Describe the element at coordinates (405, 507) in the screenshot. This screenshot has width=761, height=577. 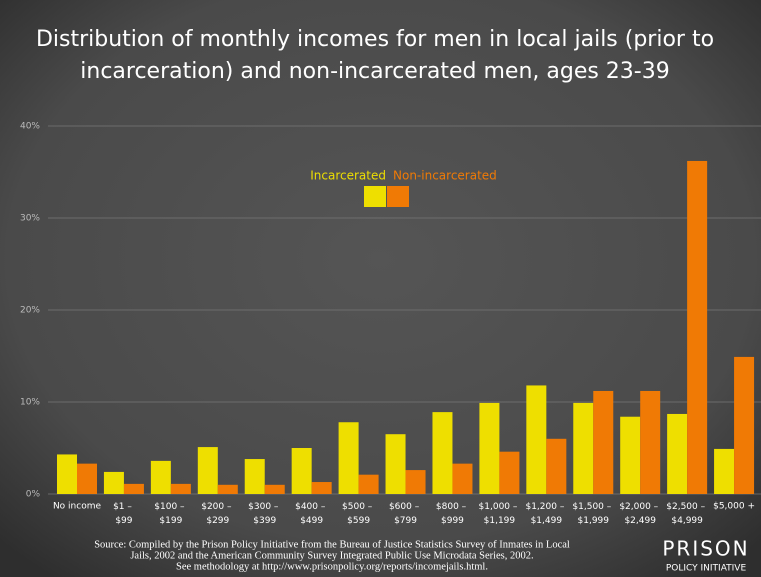
I see `x-tick-label-line: $600 –` at that location.